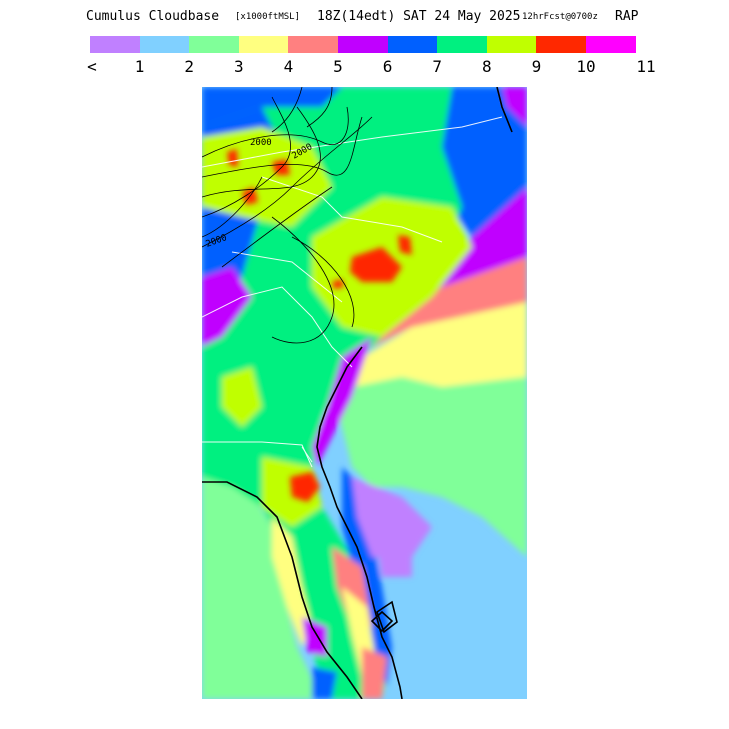 The height and width of the screenshot is (729, 729). I want to click on legend-tick-label: 10, so click(586, 66).